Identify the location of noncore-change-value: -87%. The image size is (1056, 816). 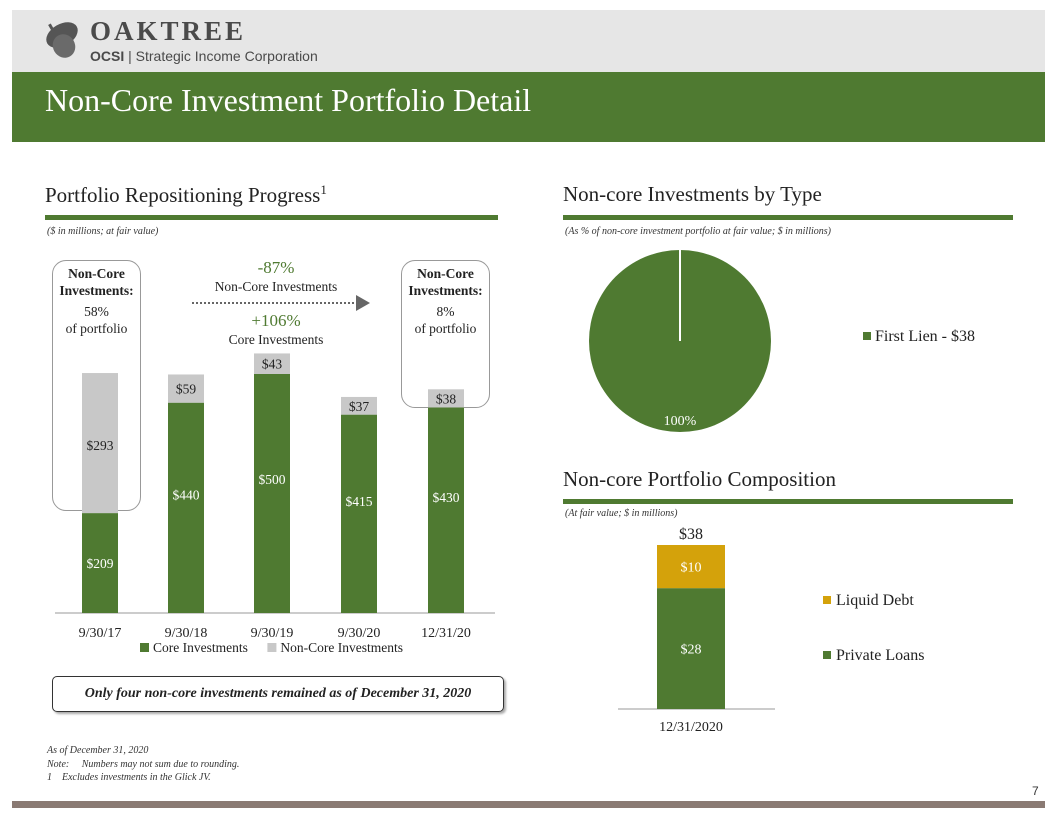
(276, 267).